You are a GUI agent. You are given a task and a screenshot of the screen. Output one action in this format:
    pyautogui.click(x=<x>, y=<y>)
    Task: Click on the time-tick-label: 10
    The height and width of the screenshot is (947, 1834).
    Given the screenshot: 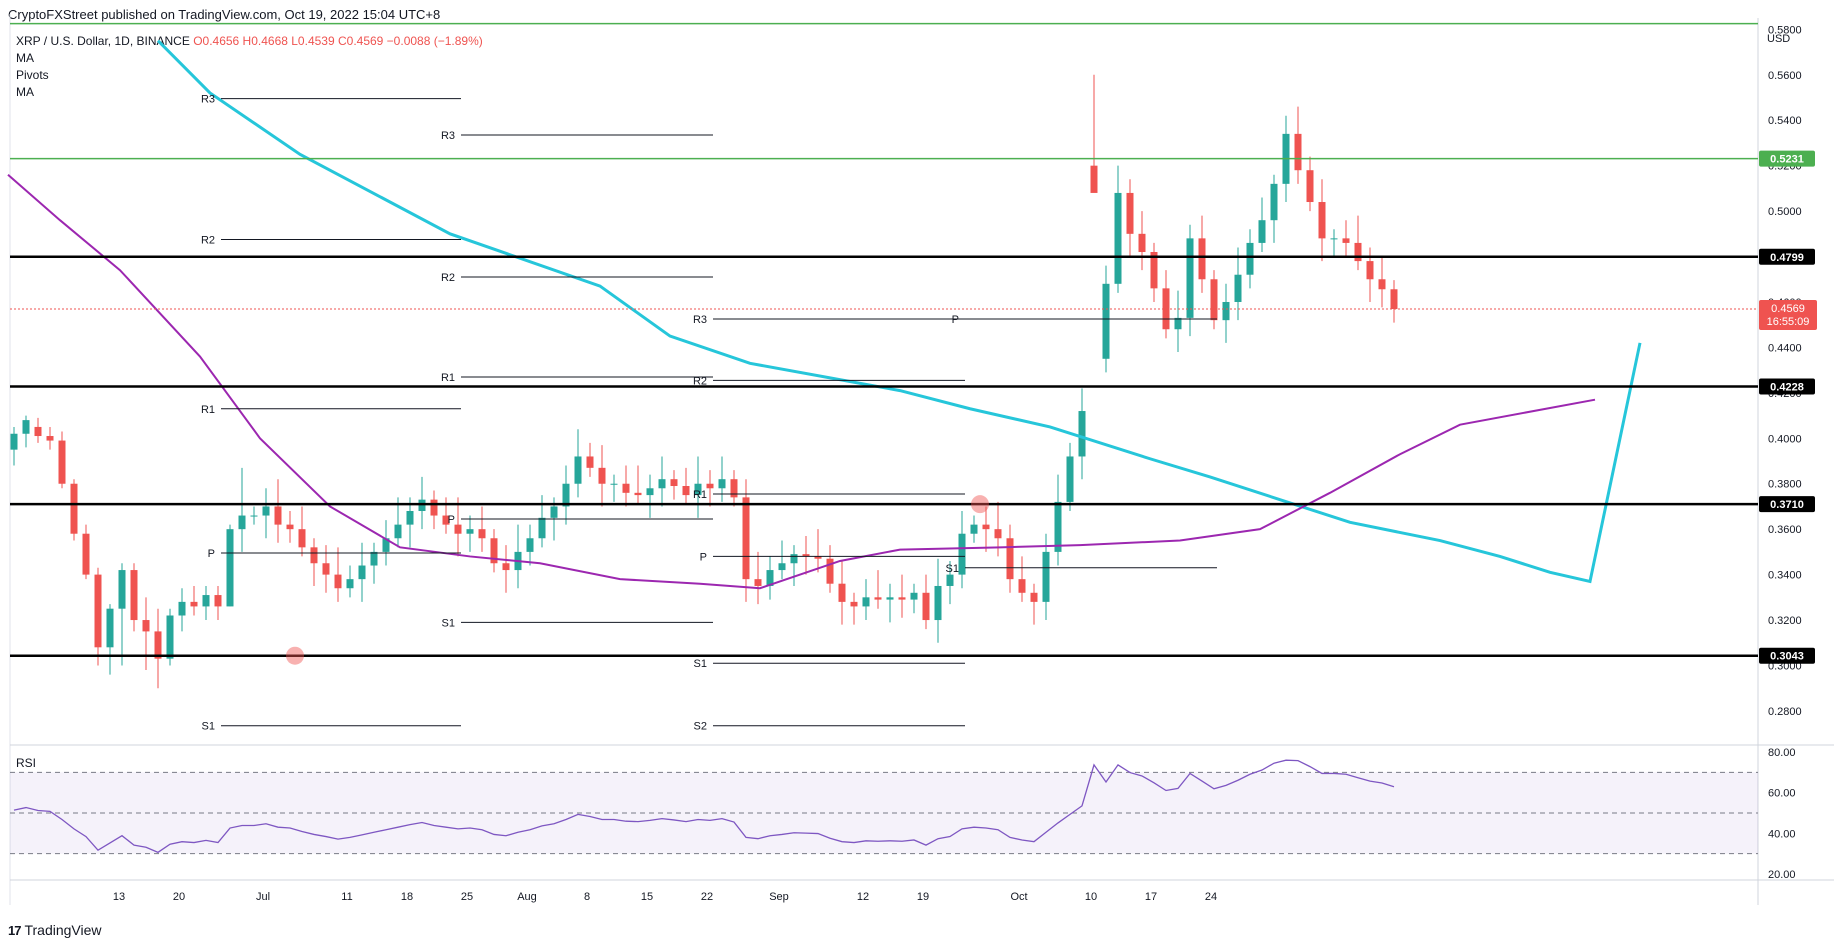 What is the action you would take?
    pyautogui.click(x=1091, y=897)
    